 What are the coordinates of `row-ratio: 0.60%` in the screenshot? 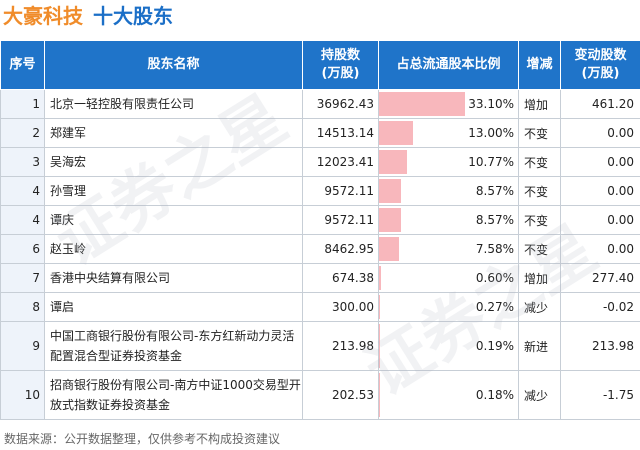 It's located at (448, 278).